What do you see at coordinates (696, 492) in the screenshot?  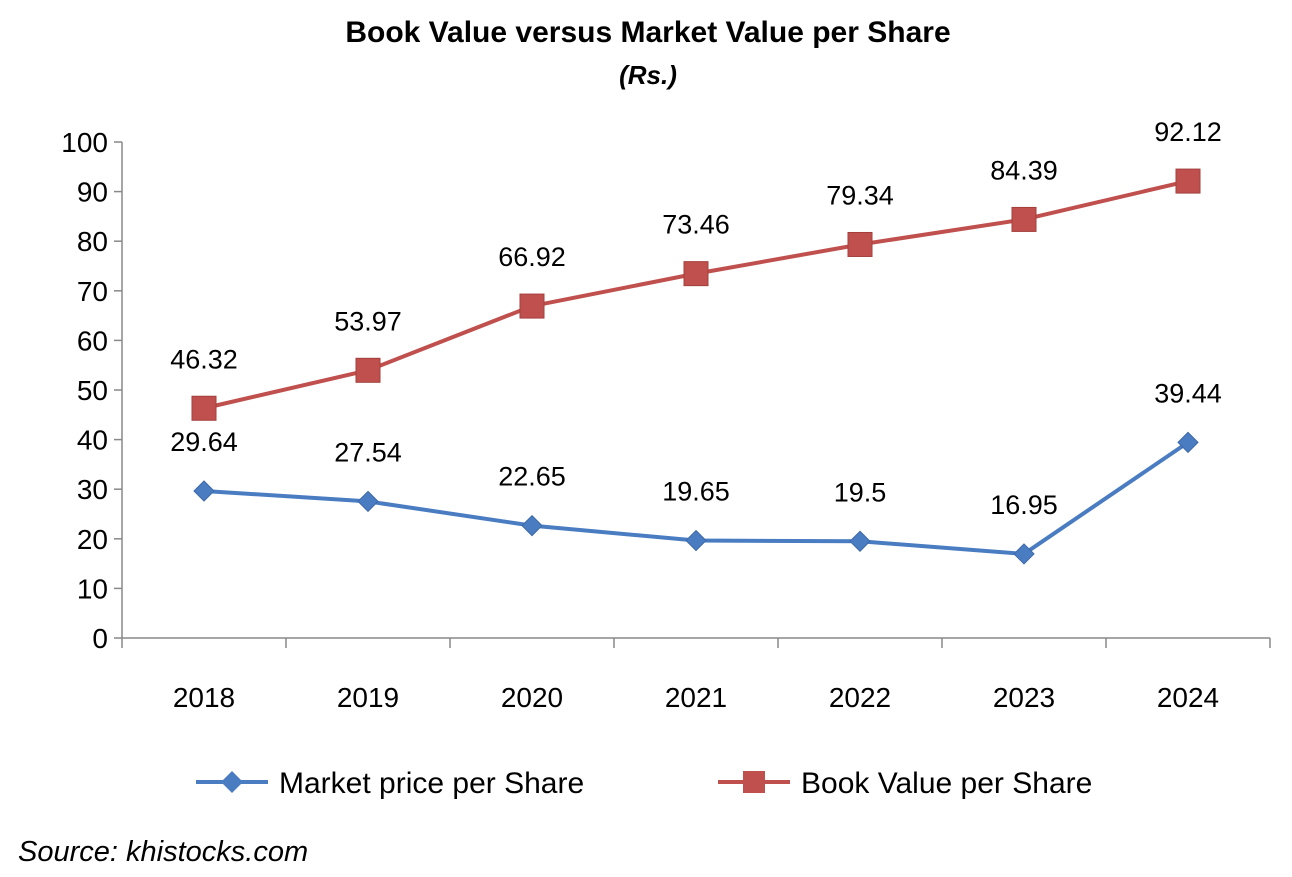 I see `data-label: 19.65` at bounding box center [696, 492].